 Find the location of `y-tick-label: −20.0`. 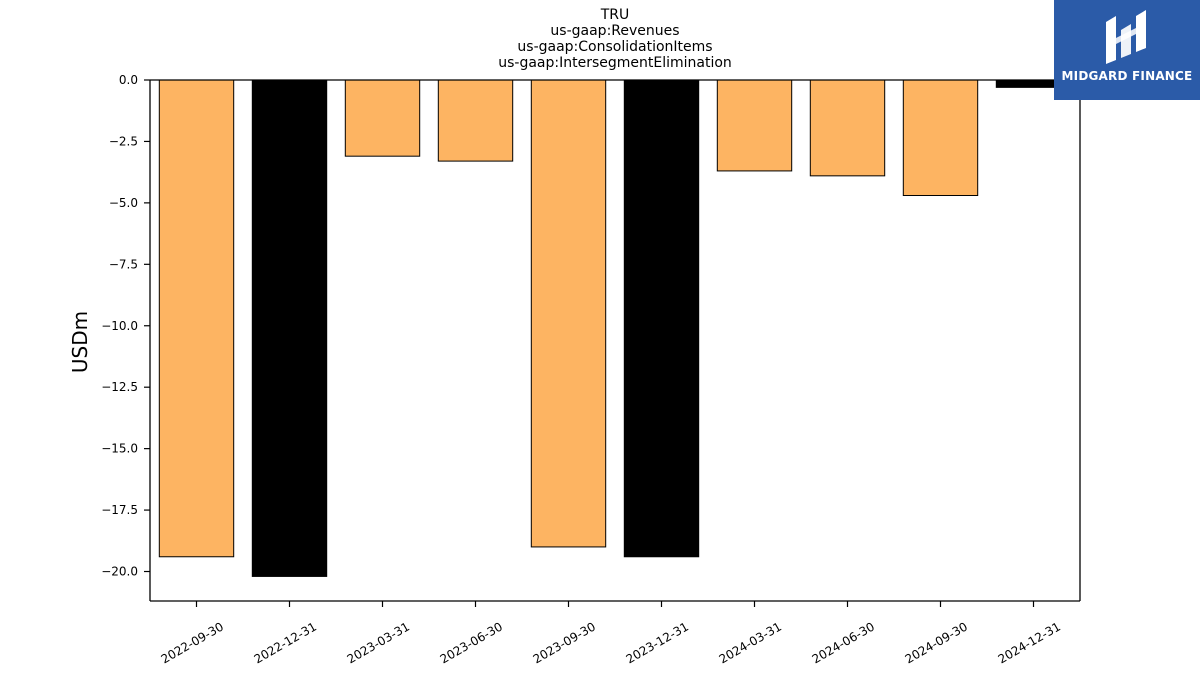

y-tick-label: −20.0 is located at coordinates (119, 572).